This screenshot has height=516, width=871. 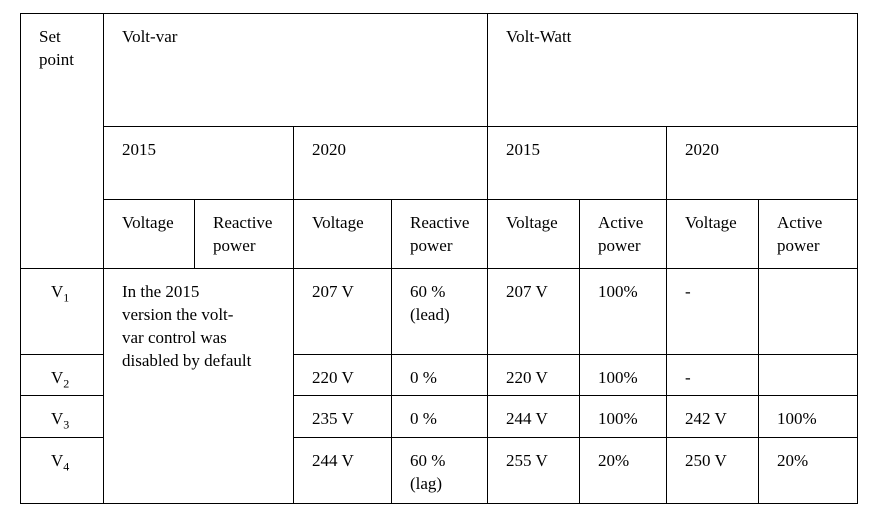 What do you see at coordinates (66, 424) in the screenshot?
I see `row-label-subscript: 3` at bounding box center [66, 424].